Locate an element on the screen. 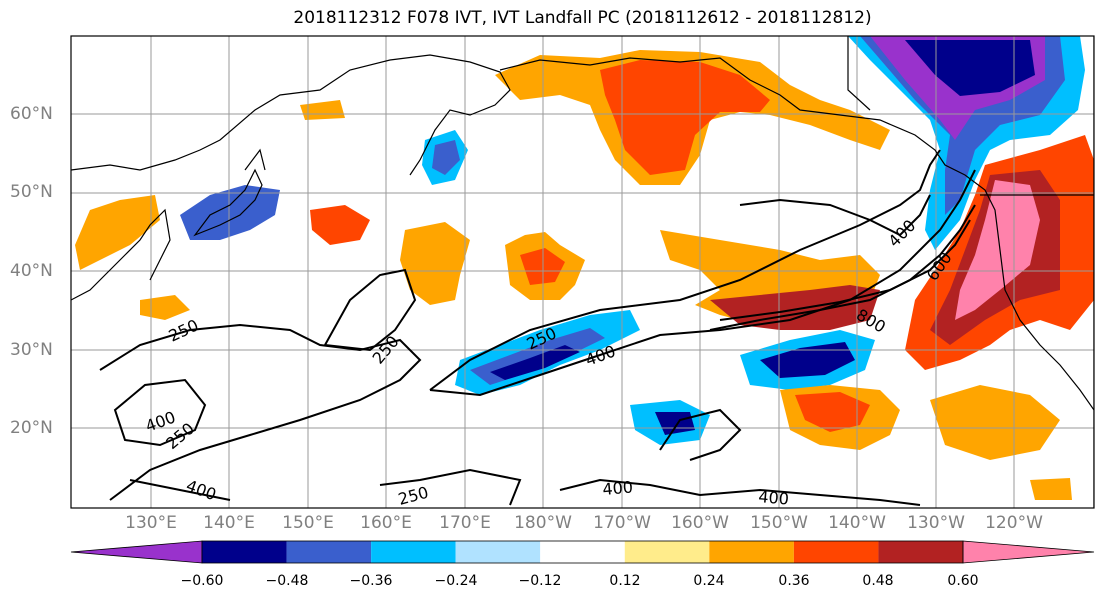 This screenshot has width=1105, height=601. contour-400-west is located at coordinates (160, 412).